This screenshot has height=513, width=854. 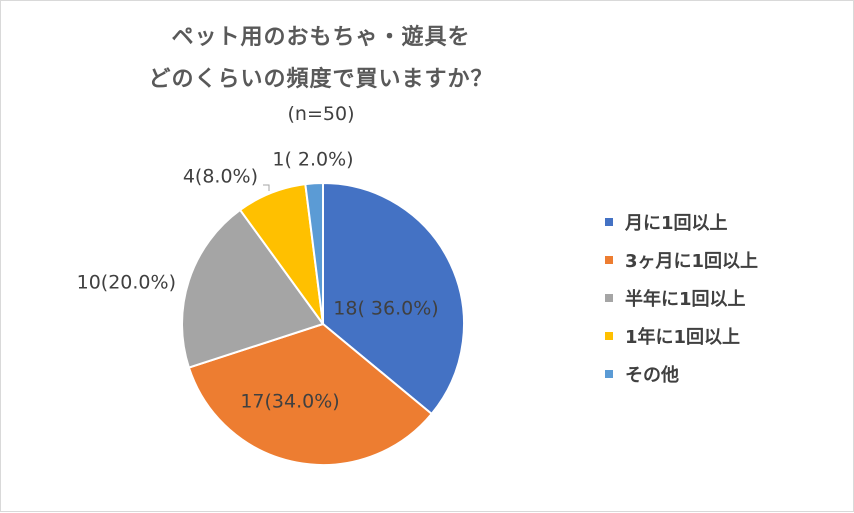 What do you see at coordinates (289, 402) in the screenshot?
I see `data-label-2: 17(34.0%)` at bounding box center [289, 402].